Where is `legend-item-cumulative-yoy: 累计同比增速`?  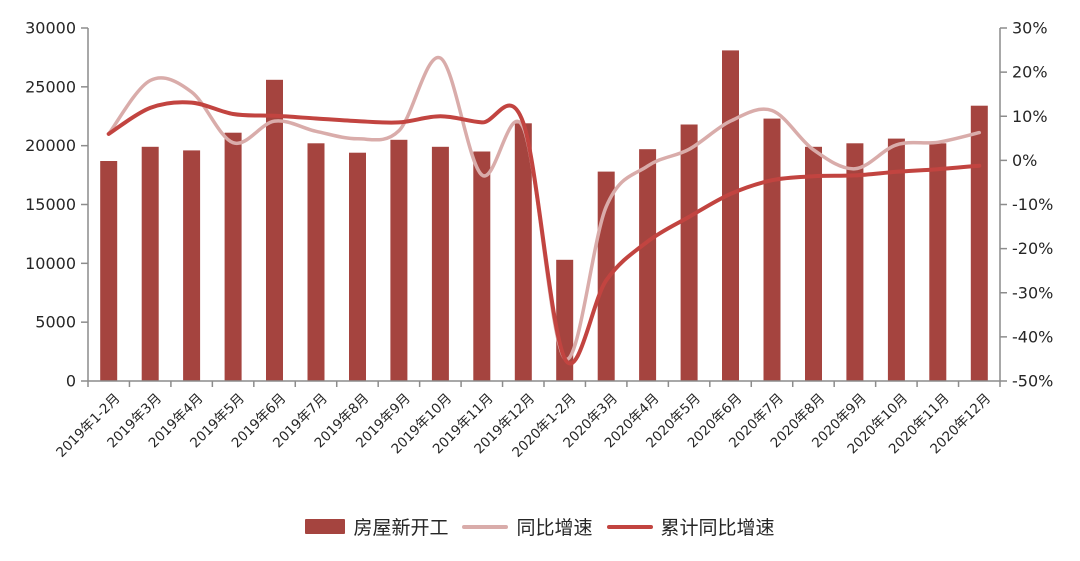
legend-item-cumulative-yoy: 累计同比增速 is located at coordinates (690, 526).